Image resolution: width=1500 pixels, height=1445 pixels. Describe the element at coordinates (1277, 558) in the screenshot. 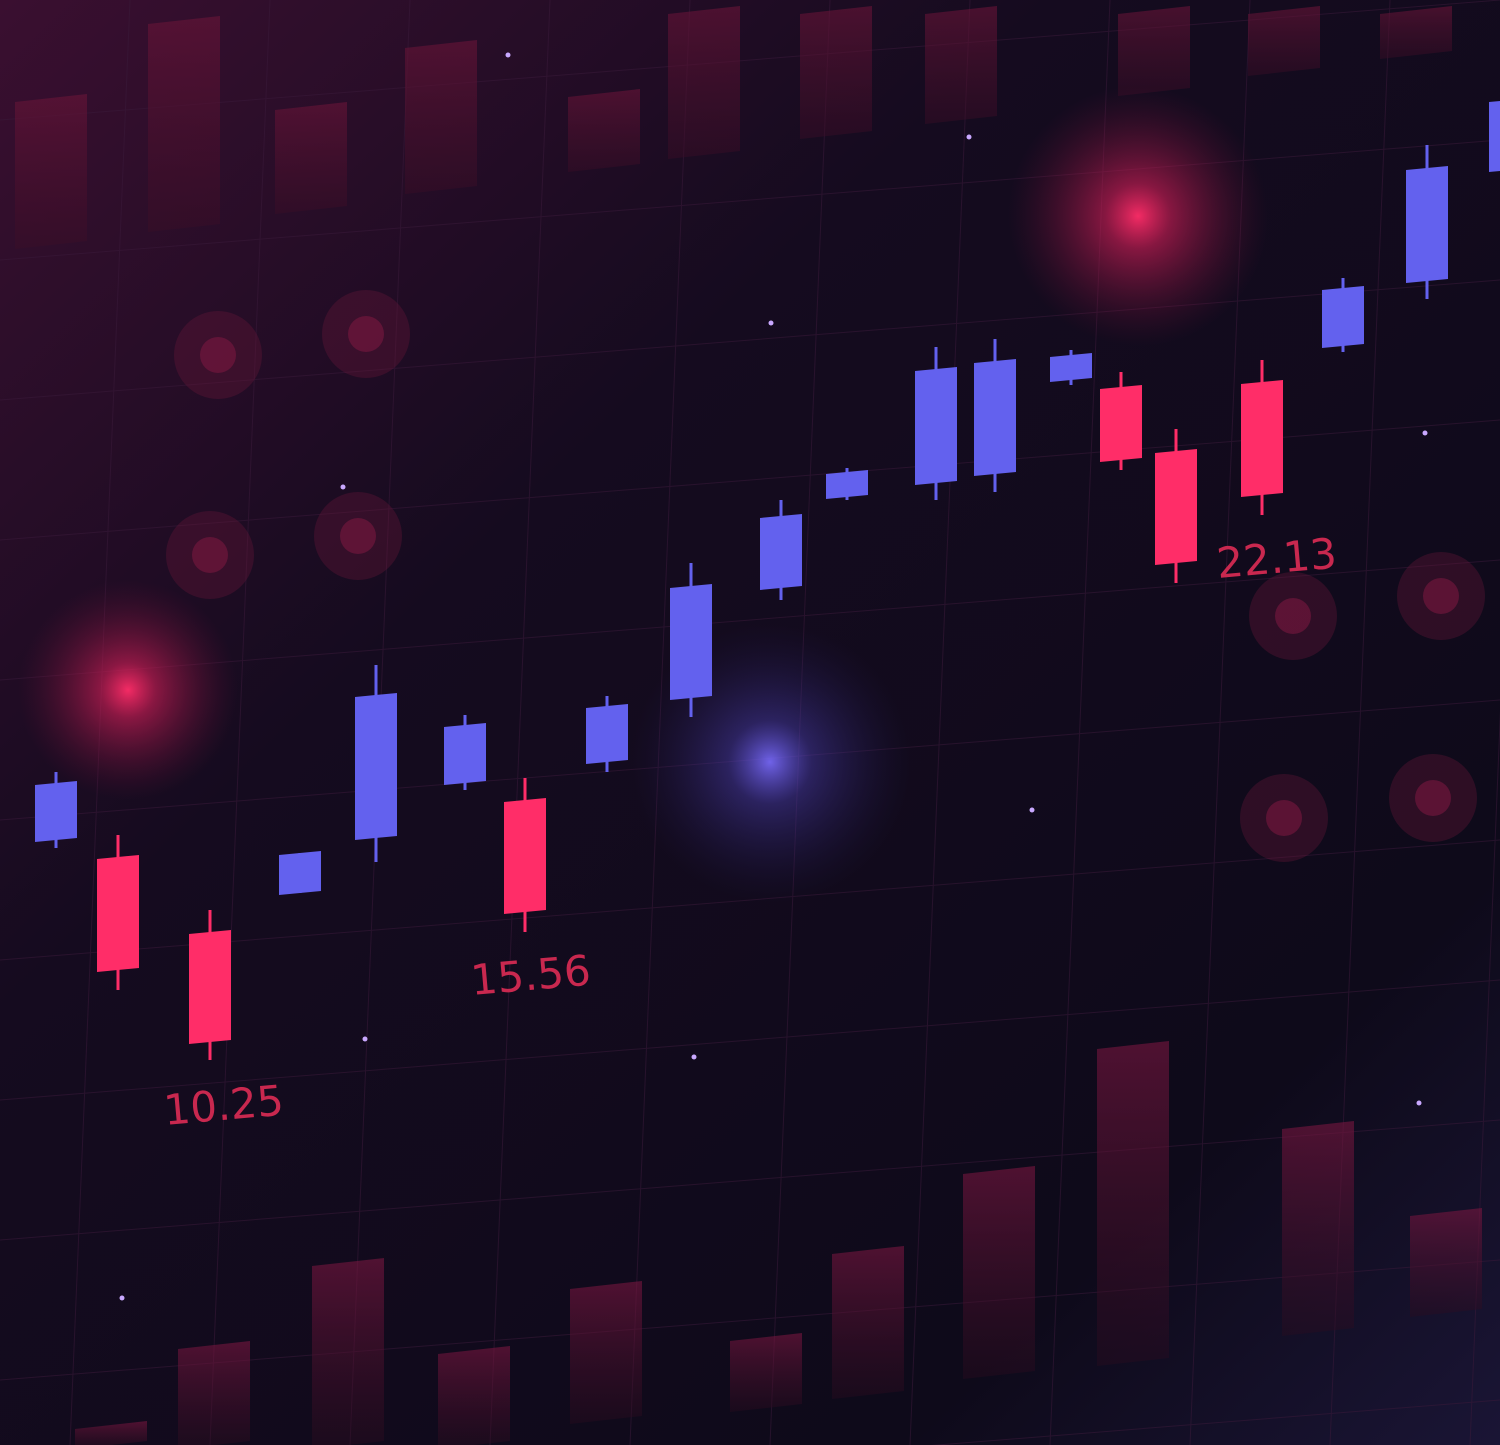

I see `price-label: 22.13` at that location.